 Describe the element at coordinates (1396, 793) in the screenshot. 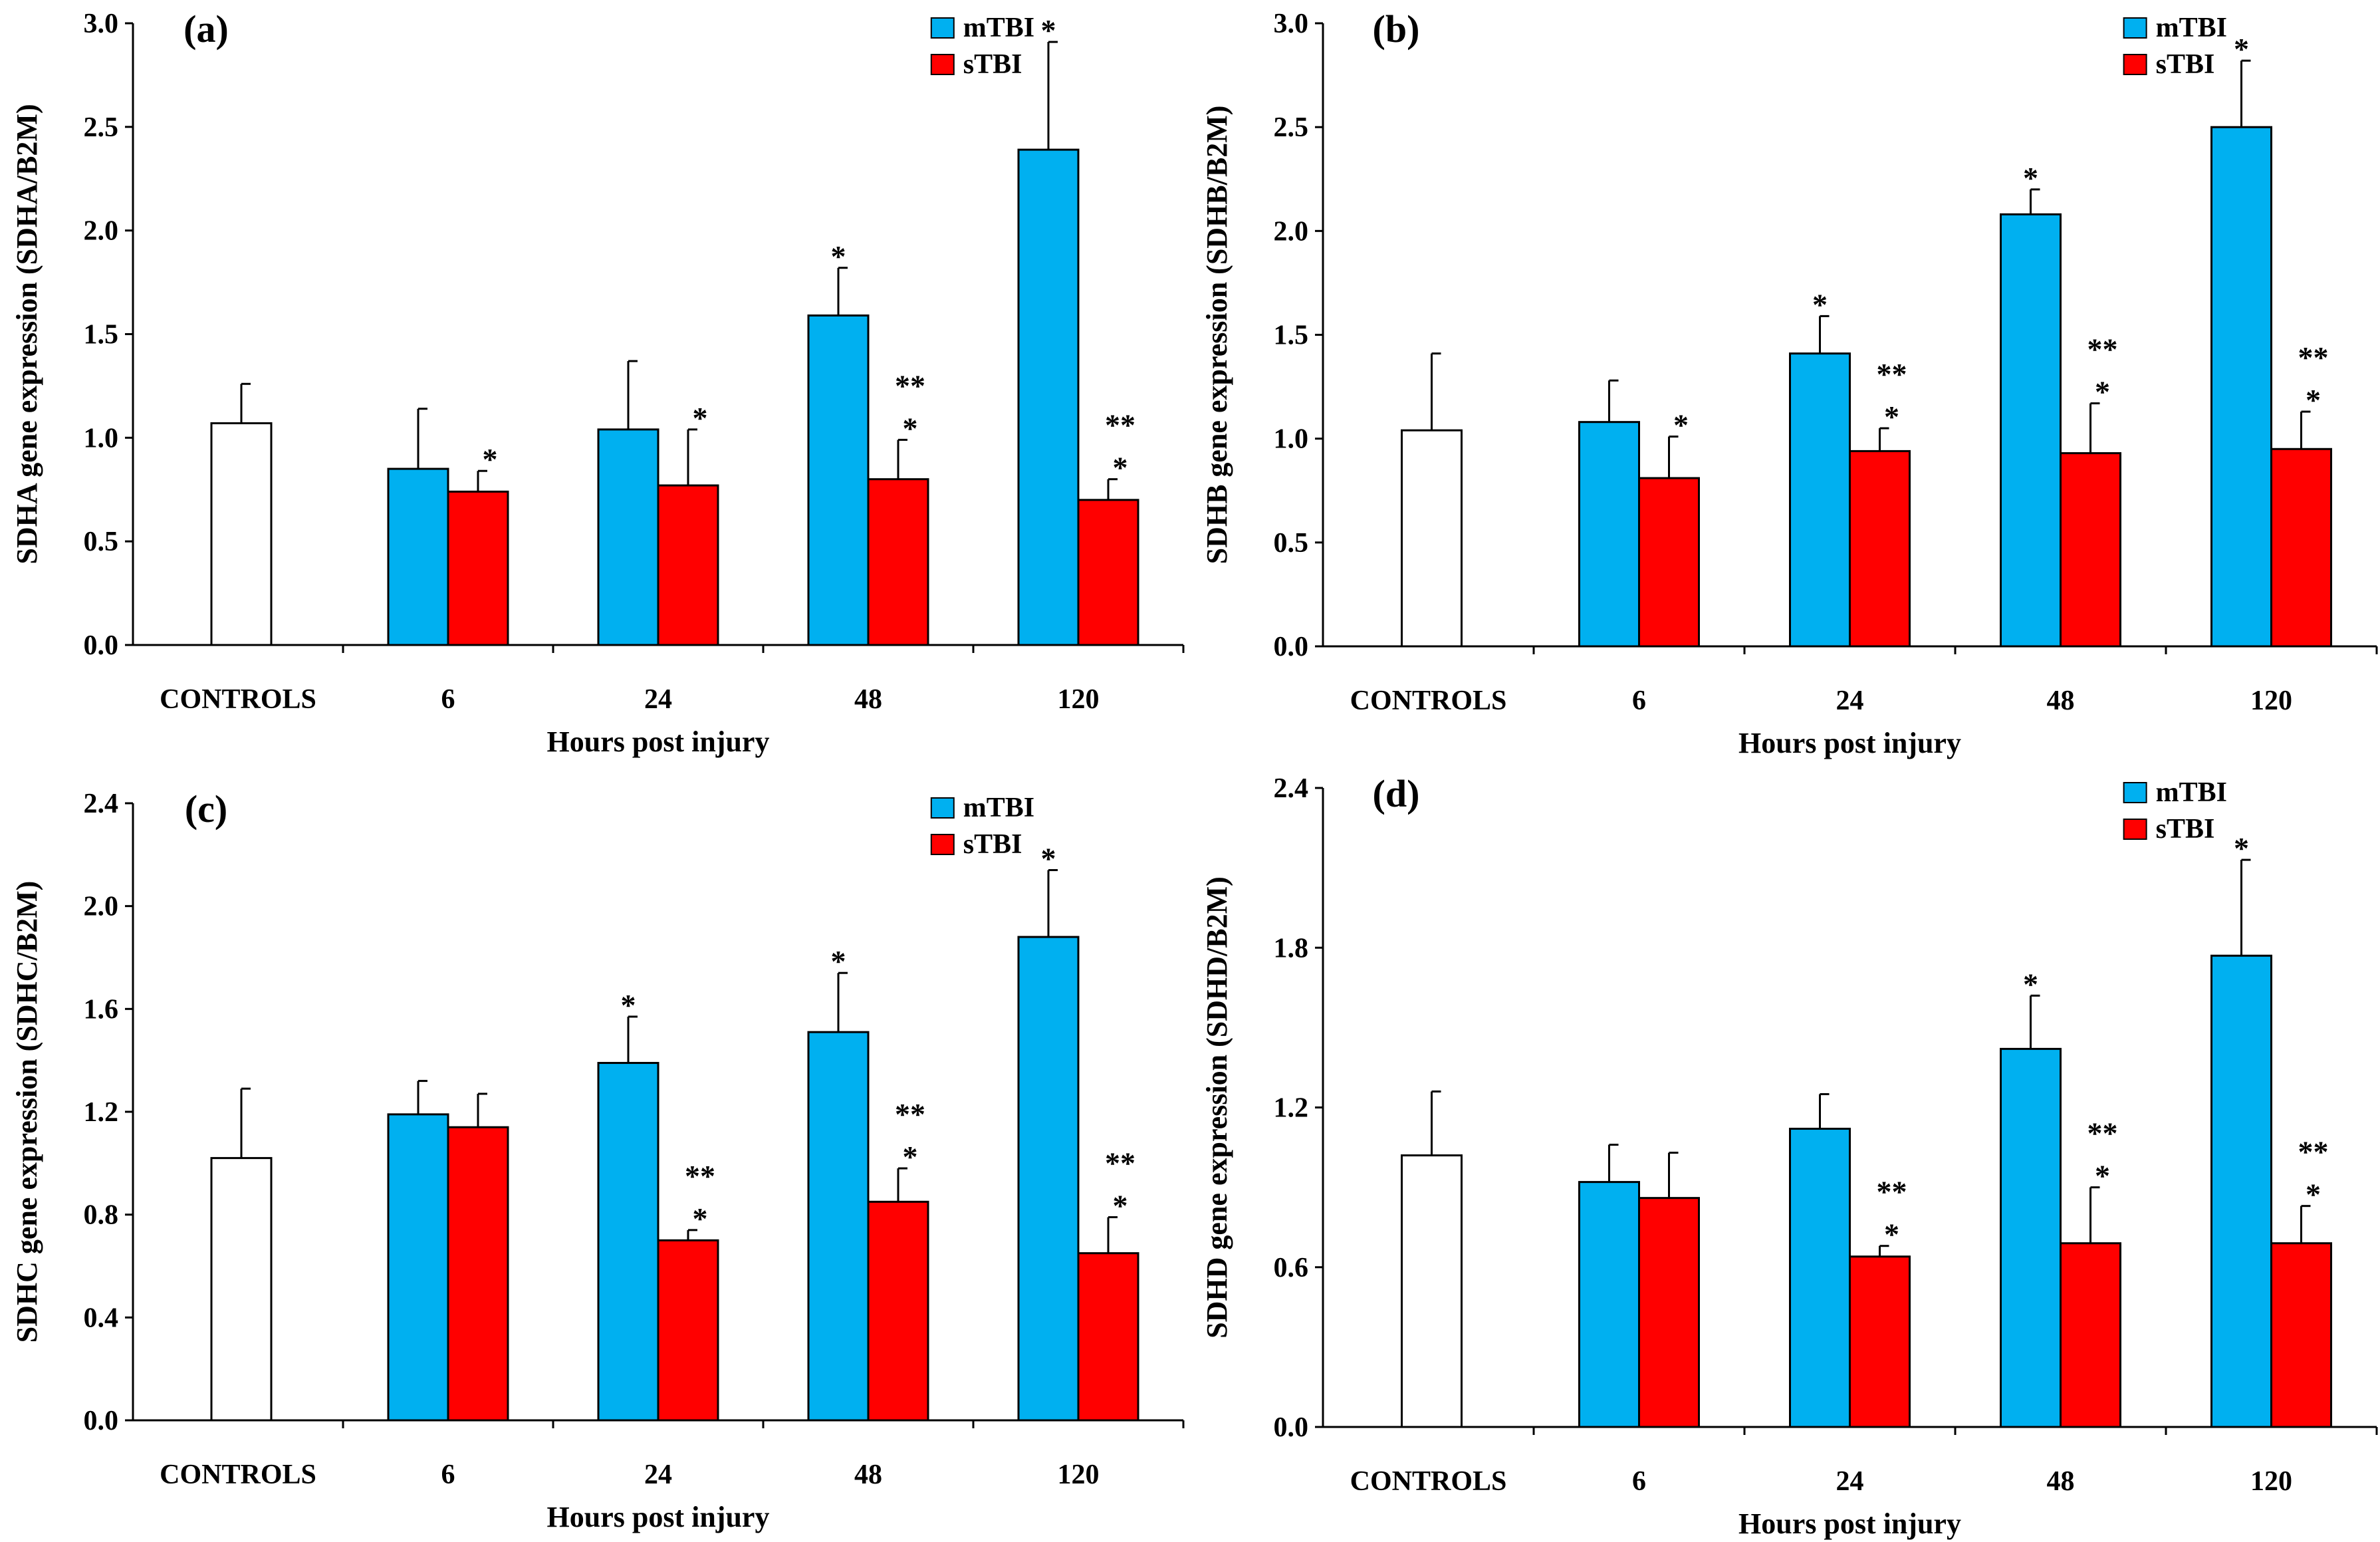

I see `panel-label: (d)` at that location.